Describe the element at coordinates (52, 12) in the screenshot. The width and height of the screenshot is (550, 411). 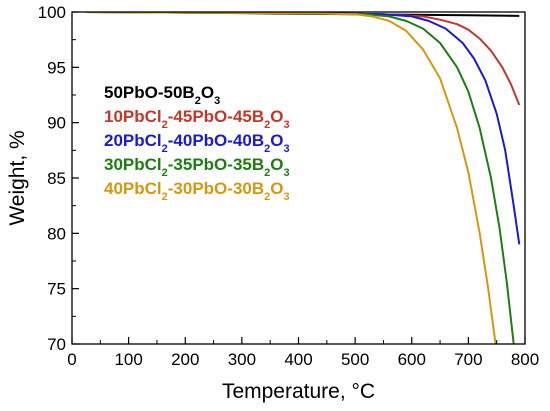
I see `y-tick-label: 100` at that location.